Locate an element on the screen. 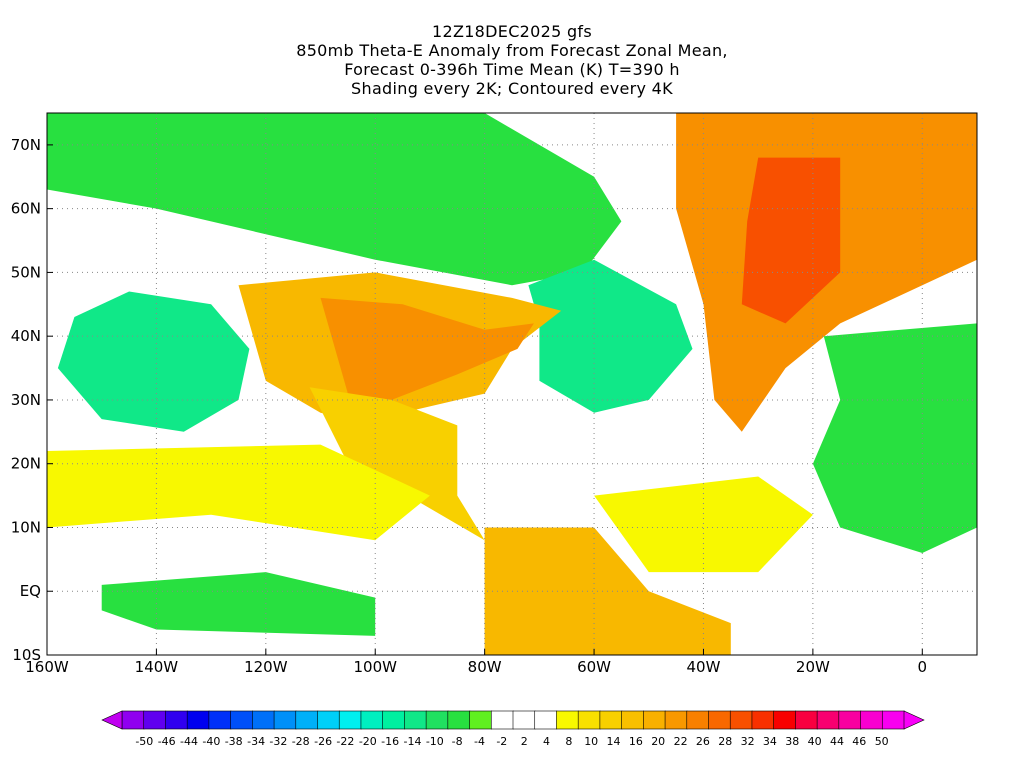 The height and width of the screenshot is (768, 1024). x-tick-label: 120W is located at coordinates (266, 667).